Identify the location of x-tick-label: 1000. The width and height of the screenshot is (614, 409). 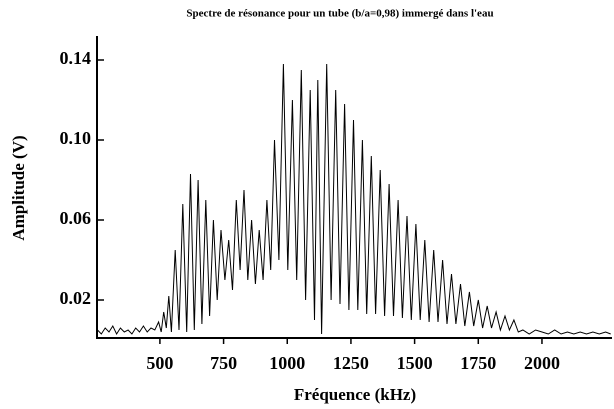
(287, 363).